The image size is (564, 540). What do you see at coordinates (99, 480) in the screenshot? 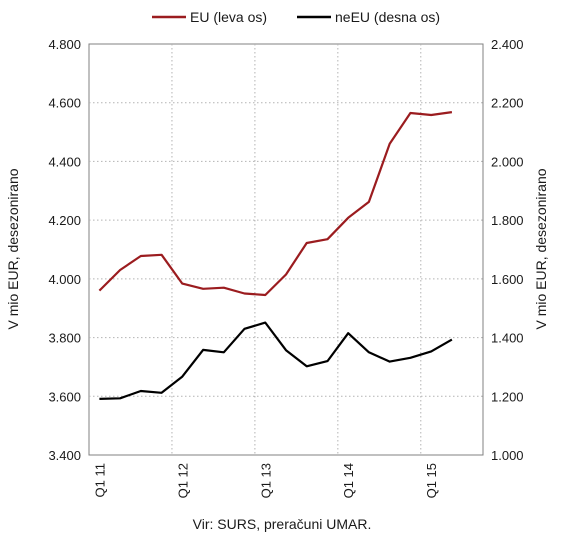
I see `x-tick-label: Q1 11` at bounding box center [99, 480].